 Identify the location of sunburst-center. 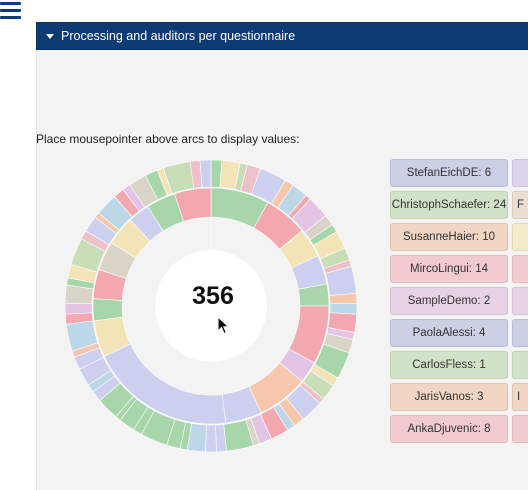
(211, 306).